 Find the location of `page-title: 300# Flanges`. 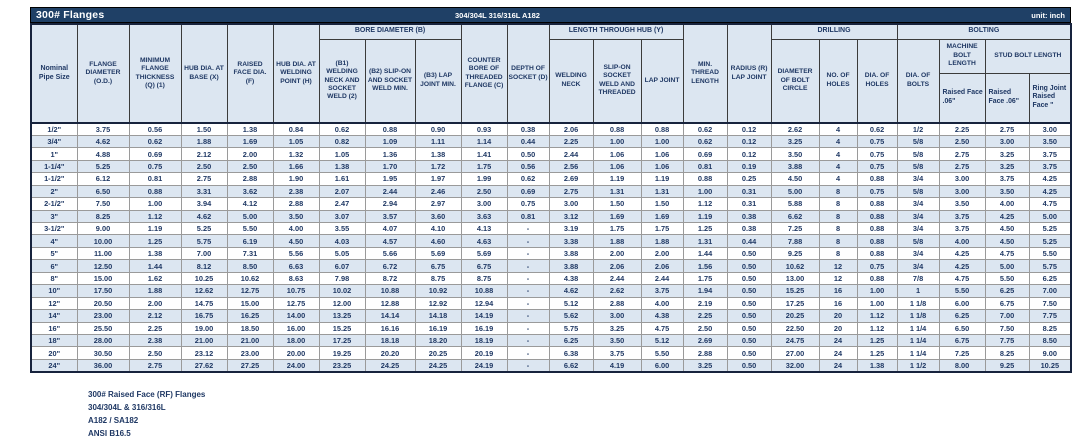

page-title: 300# Flanges is located at coordinates (70, 15).